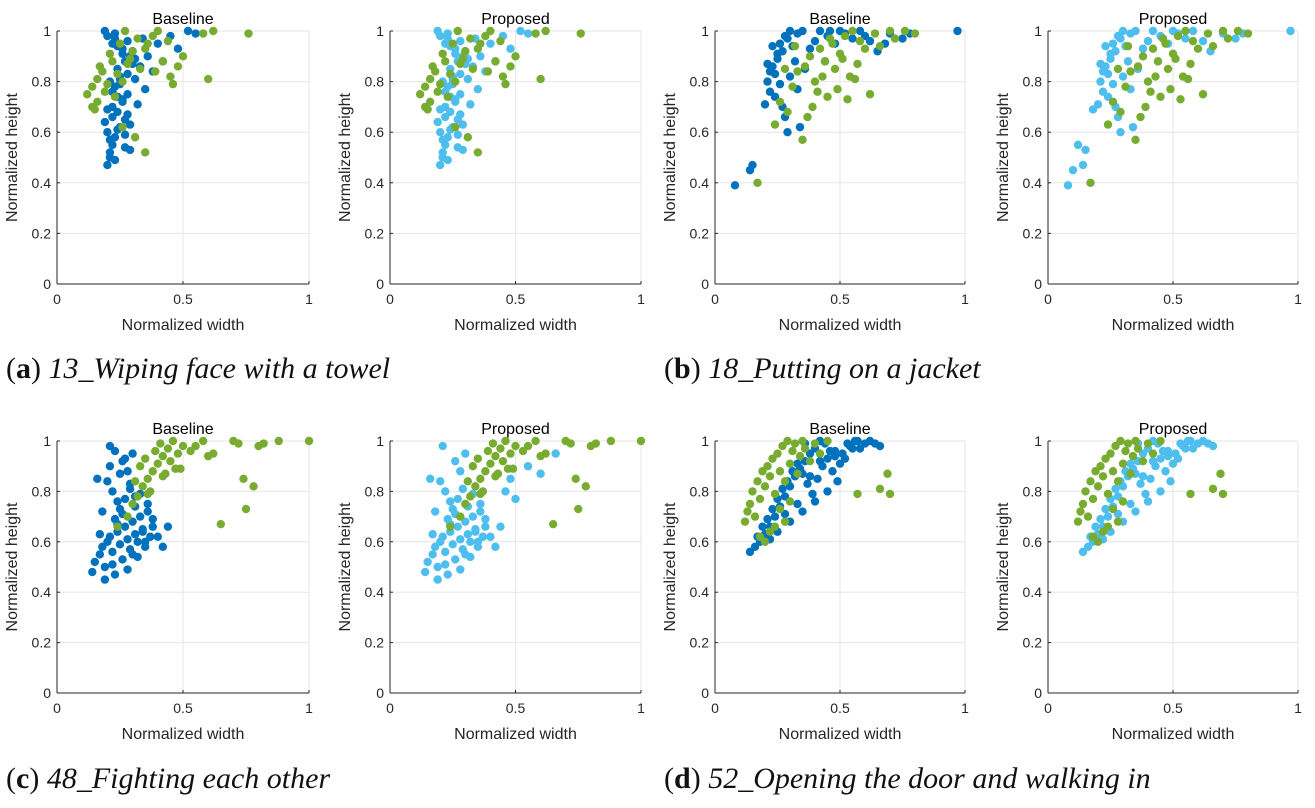 The height and width of the screenshot is (808, 1315). Describe the element at coordinates (516, 299) in the screenshot. I see `x-tick-label: 0.5` at that location.